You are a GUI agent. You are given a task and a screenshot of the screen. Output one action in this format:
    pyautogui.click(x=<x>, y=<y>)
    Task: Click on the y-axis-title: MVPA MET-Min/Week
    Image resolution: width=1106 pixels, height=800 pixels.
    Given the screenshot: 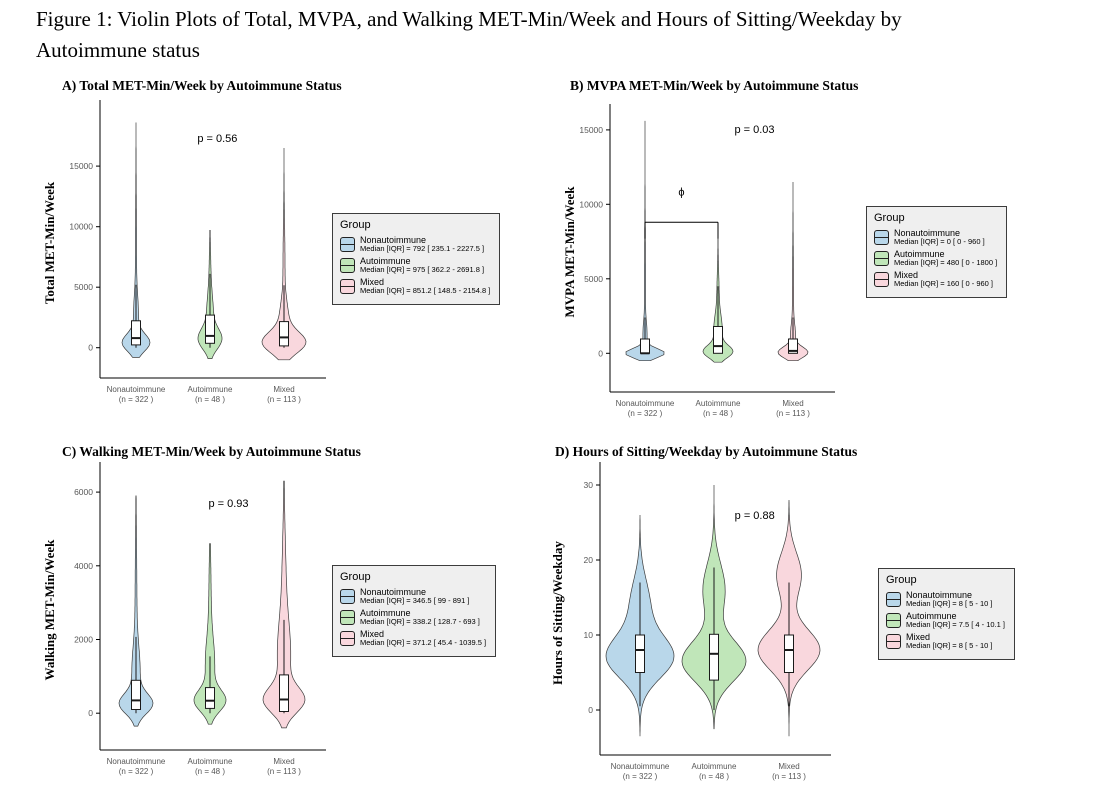 What is the action you would take?
    pyautogui.click(x=569, y=252)
    